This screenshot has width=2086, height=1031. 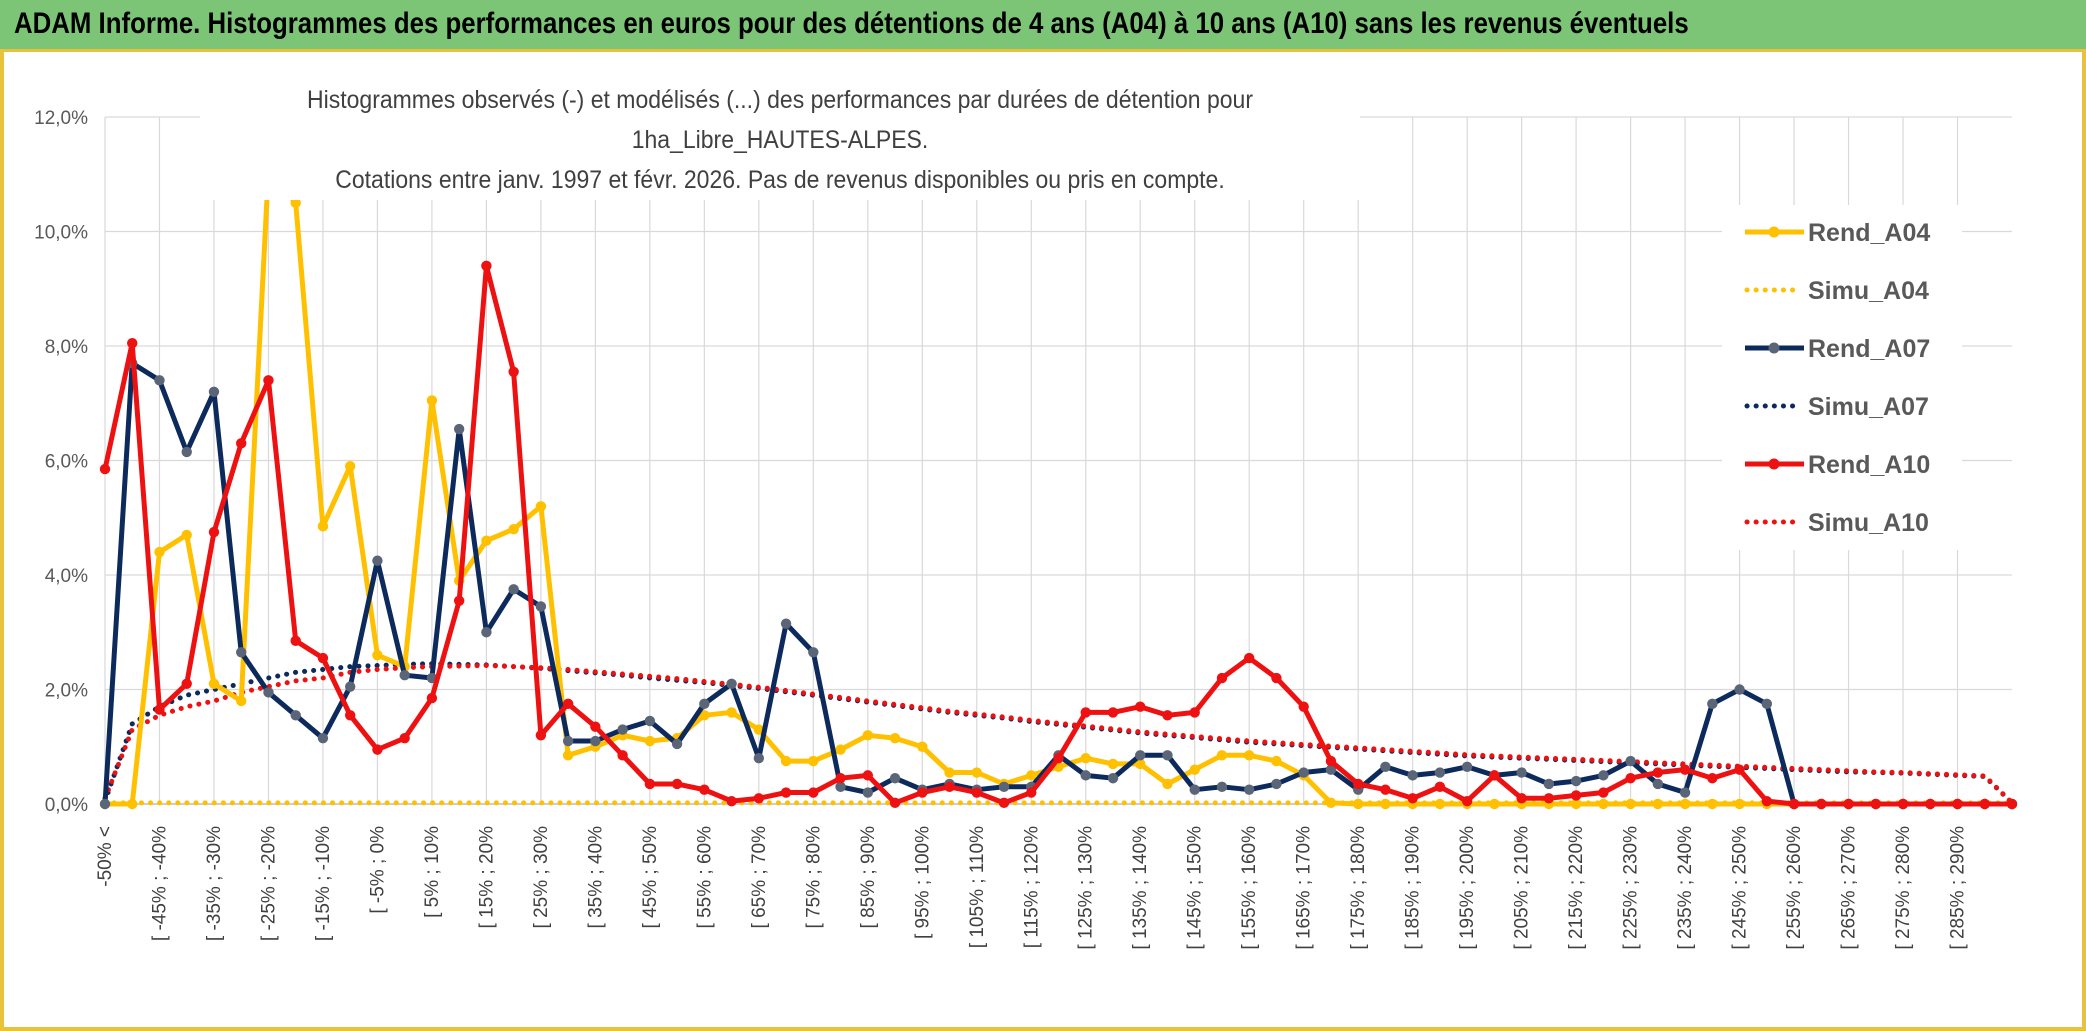 I want to click on x-tick-label: [ 105% ; 110%, so click(x=977, y=887).